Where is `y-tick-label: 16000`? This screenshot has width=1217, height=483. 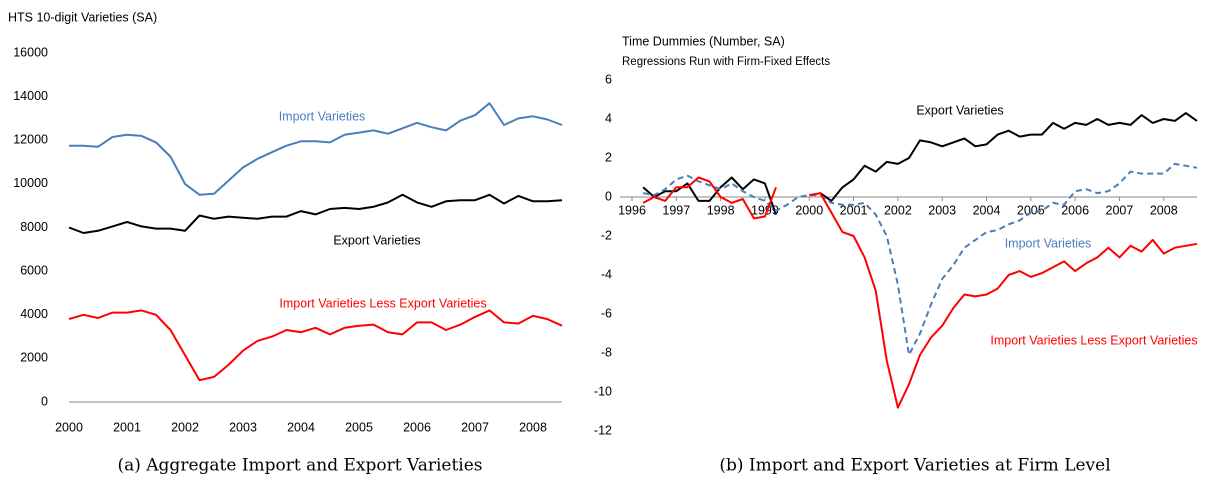 y-tick-label: 16000 is located at coordinates (30, 52).